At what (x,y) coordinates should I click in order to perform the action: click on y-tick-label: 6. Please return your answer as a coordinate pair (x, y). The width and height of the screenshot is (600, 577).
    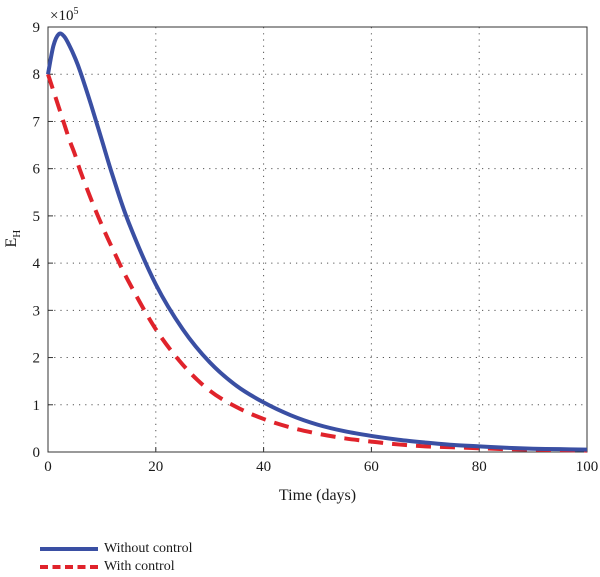
    Looking at the image, I should click on (37, 170).